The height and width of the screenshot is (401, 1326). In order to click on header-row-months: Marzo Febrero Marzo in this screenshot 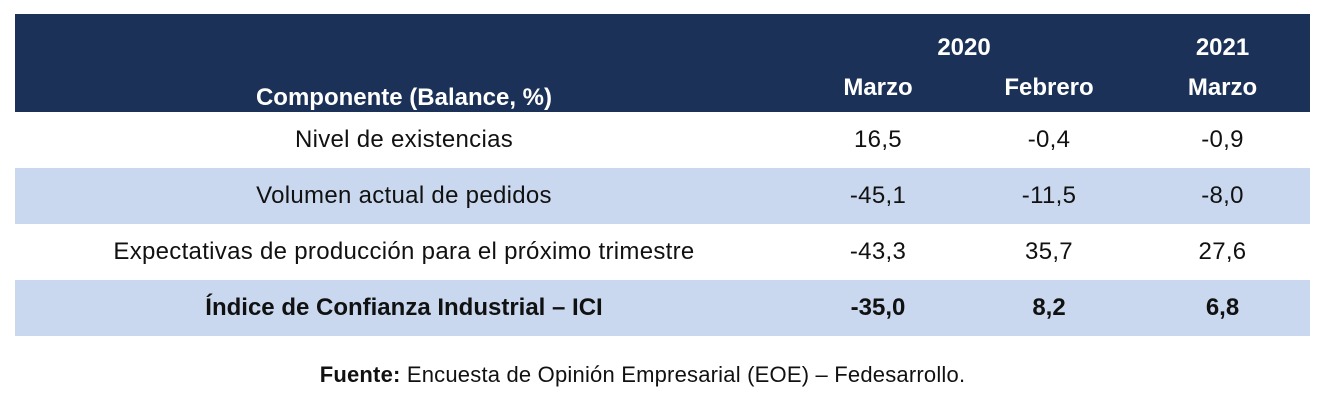, I will do `click(663, 88)`.